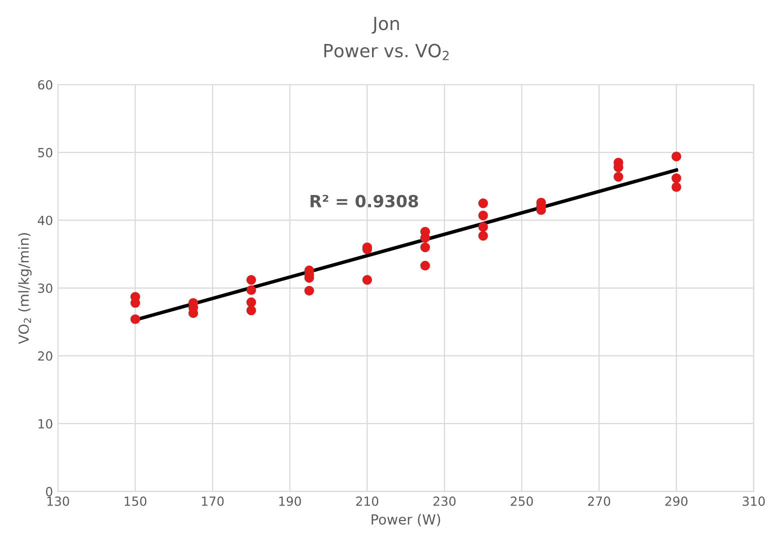 This screenshot has width=773, height=546. Describe the element at coordinates (45, 153) in the screenshot. I see `y-tick-label: 50` at that location.